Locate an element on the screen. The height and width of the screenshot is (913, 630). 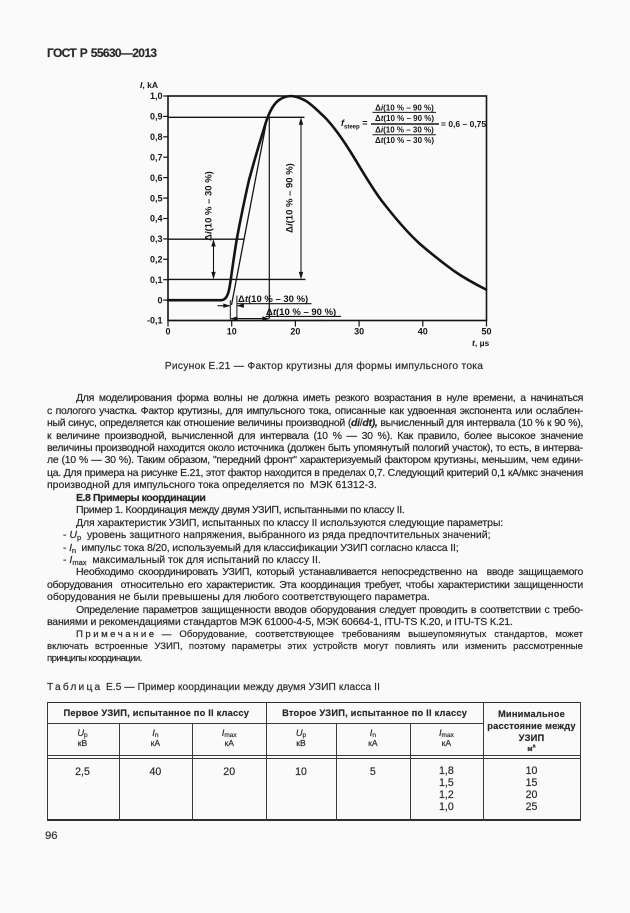
svg-text: 0,9 is located at coordinates (156, 117).